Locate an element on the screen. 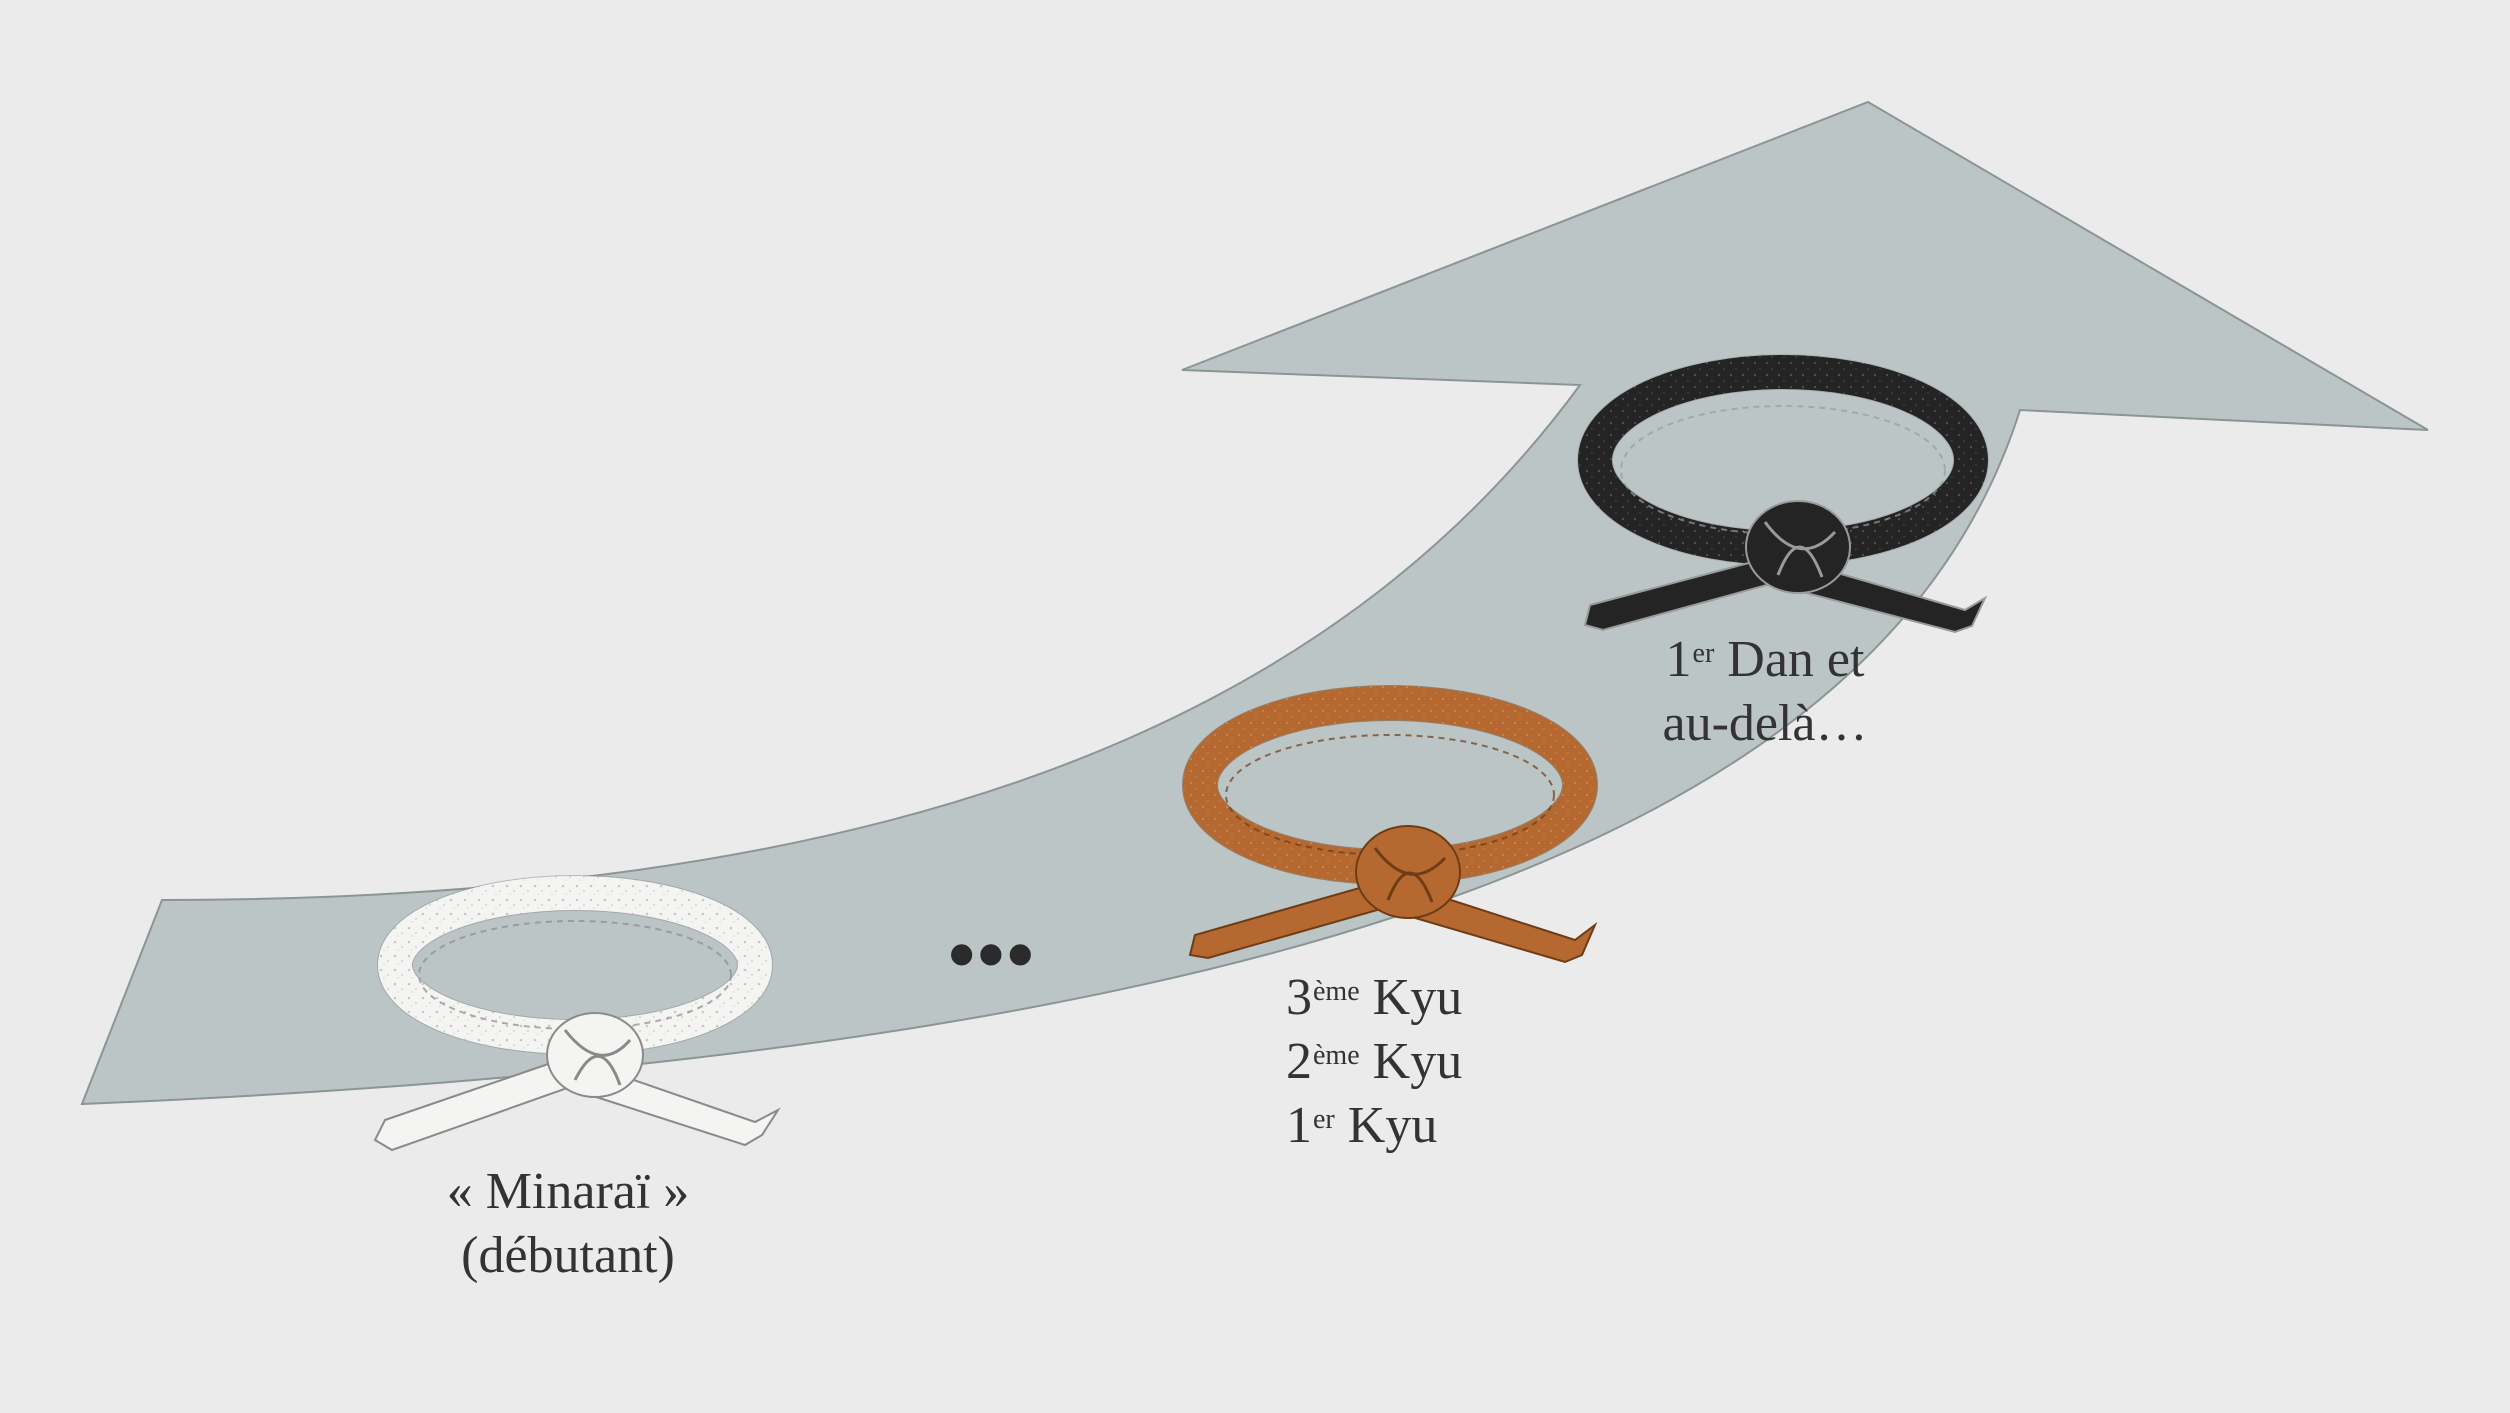 The height and width of the screenshot is (1413, 2510). rank-text: Dan et is located at coordinates (1789, 659).